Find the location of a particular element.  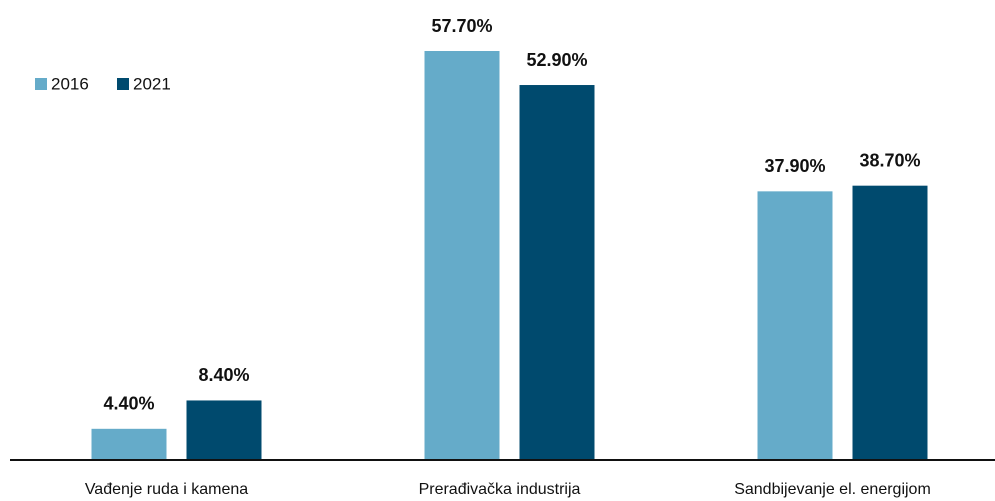

x-tick-label: Prerađivačka industrija is located at coordinates (500, 489).